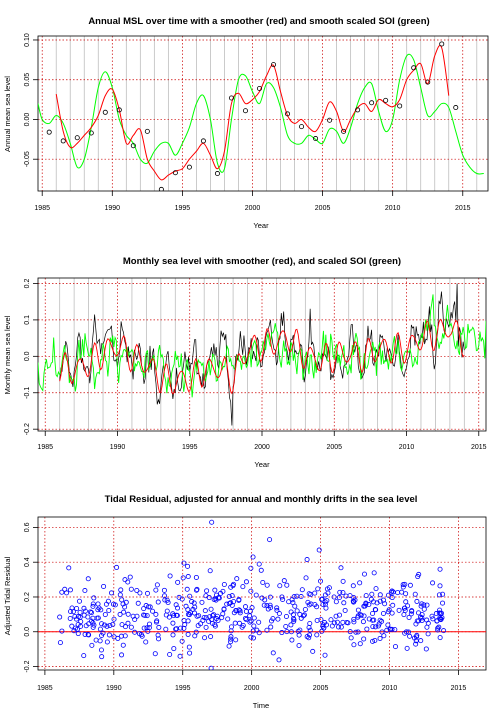 The width and height of the screenshot is (504, 720). I want to click on y-tick-label: 0.05, so click(27, 80).